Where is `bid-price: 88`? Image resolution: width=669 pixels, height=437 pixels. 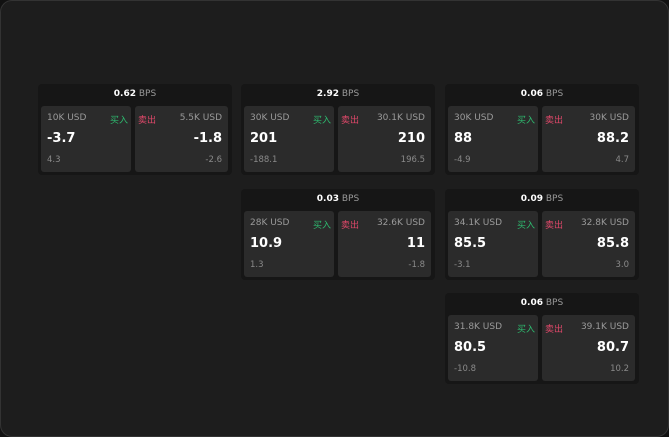 bid-price: 88 is located at coordinates (463, 138).